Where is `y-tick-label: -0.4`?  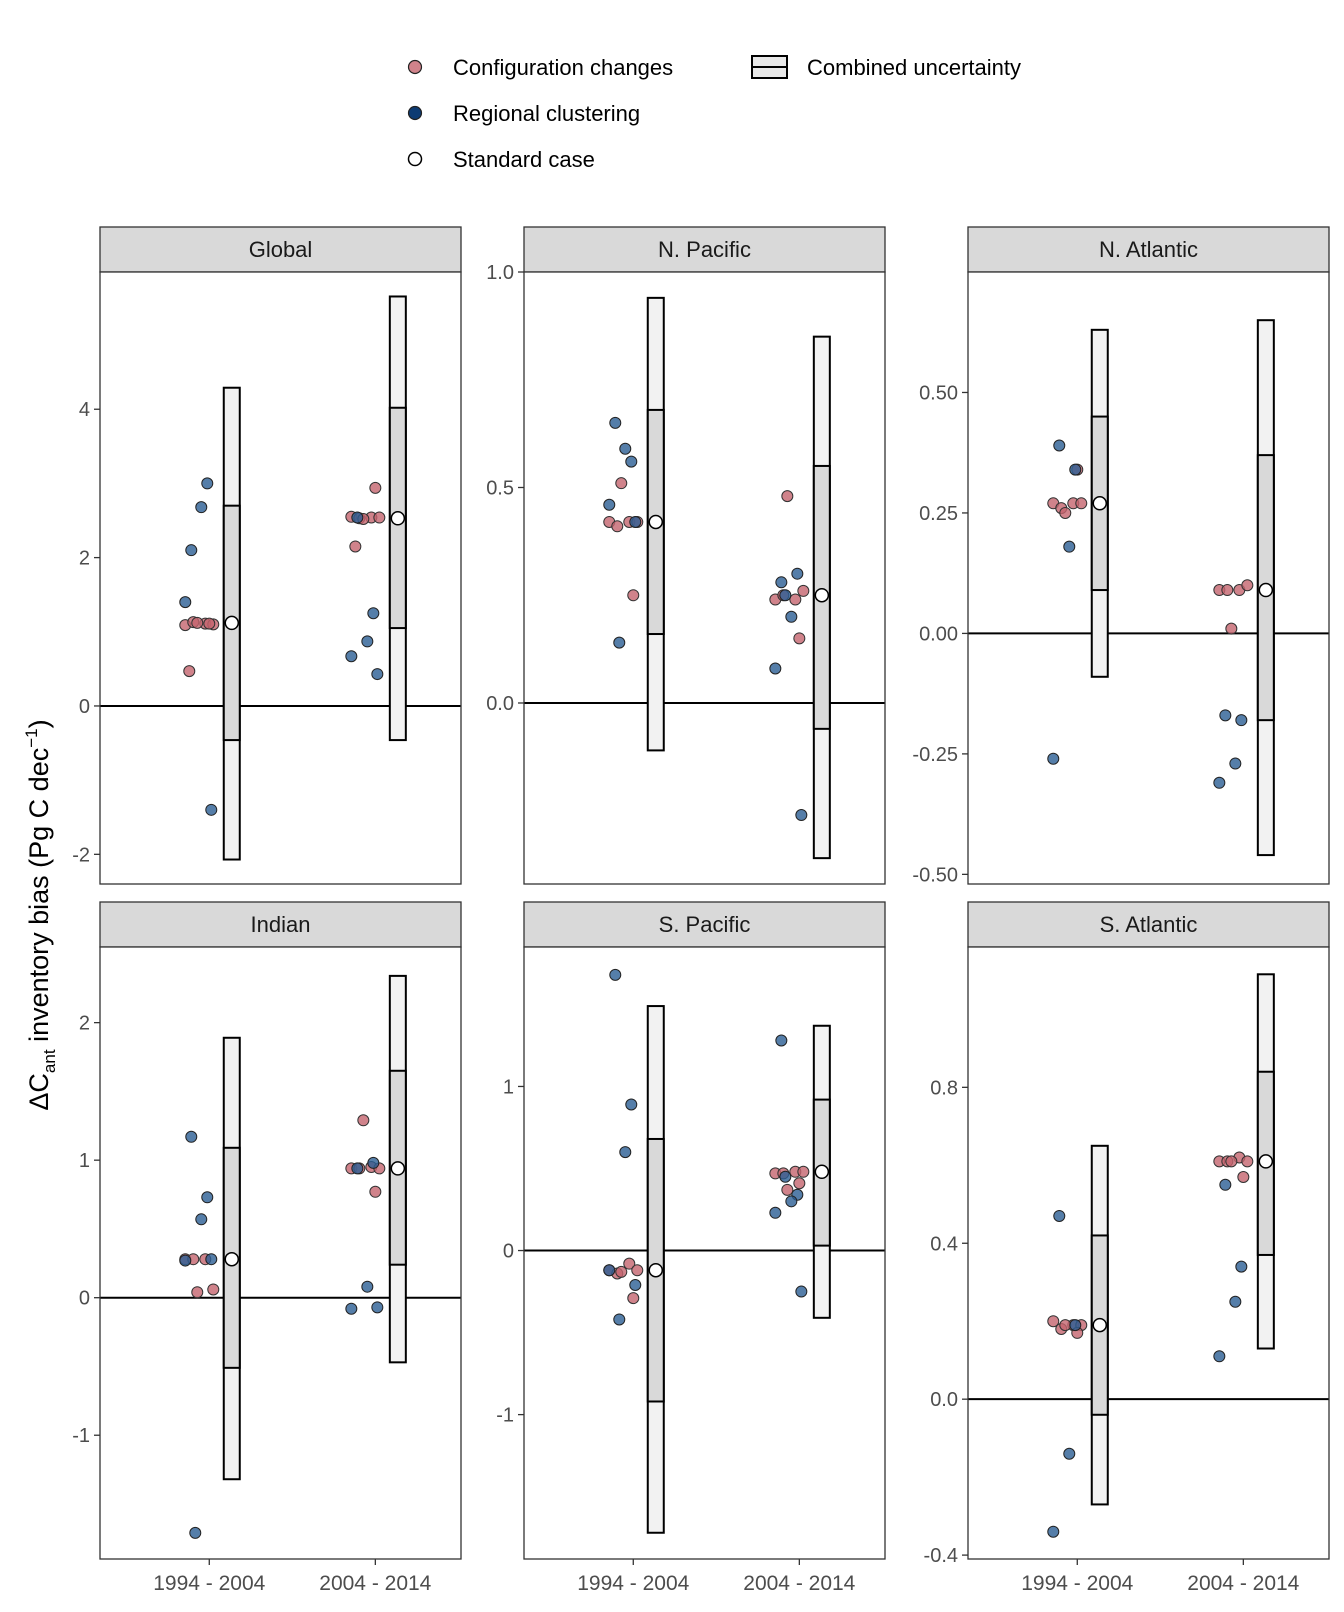 y-tick-label: -0.4 is located at coordinates (941, 1556).